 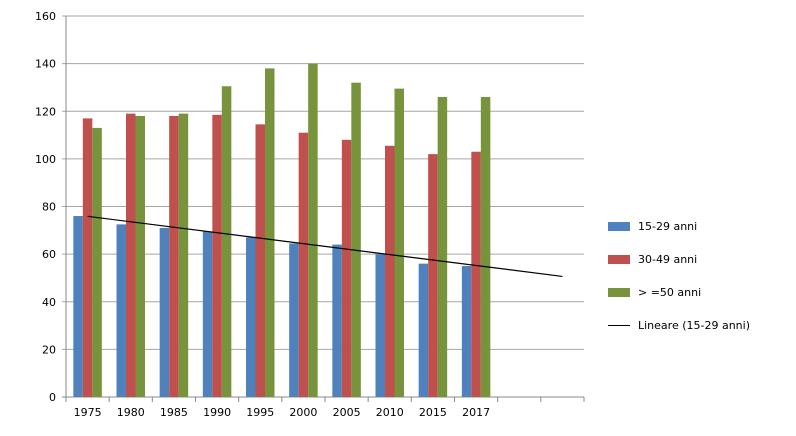 What do you see at coordinates (668, 259) in the screenshot?
I see `legend-label: 30-49 anni` at bounding box center [668, 259].